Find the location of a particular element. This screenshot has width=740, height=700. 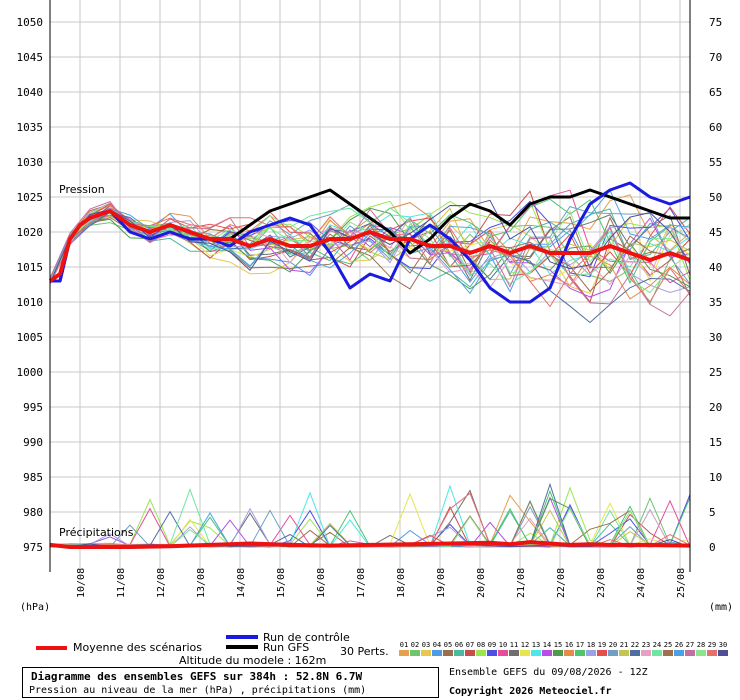

date-tick-label: 21/08 is located at coordinates (521, 583).